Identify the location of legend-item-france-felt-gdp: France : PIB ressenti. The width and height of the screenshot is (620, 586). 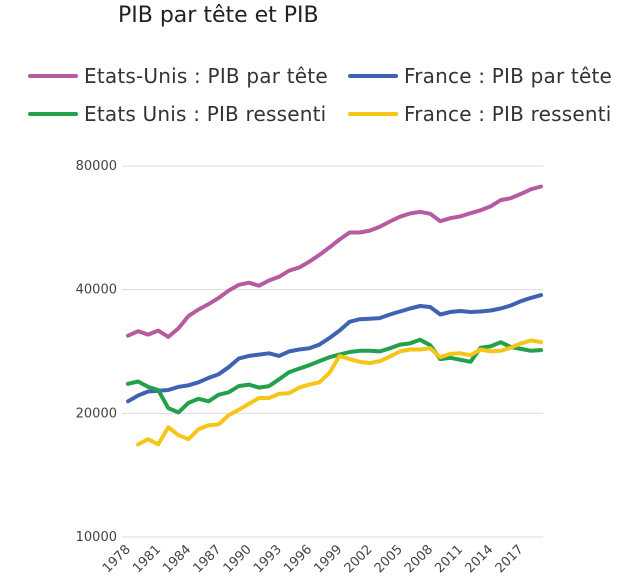
(480, 114).